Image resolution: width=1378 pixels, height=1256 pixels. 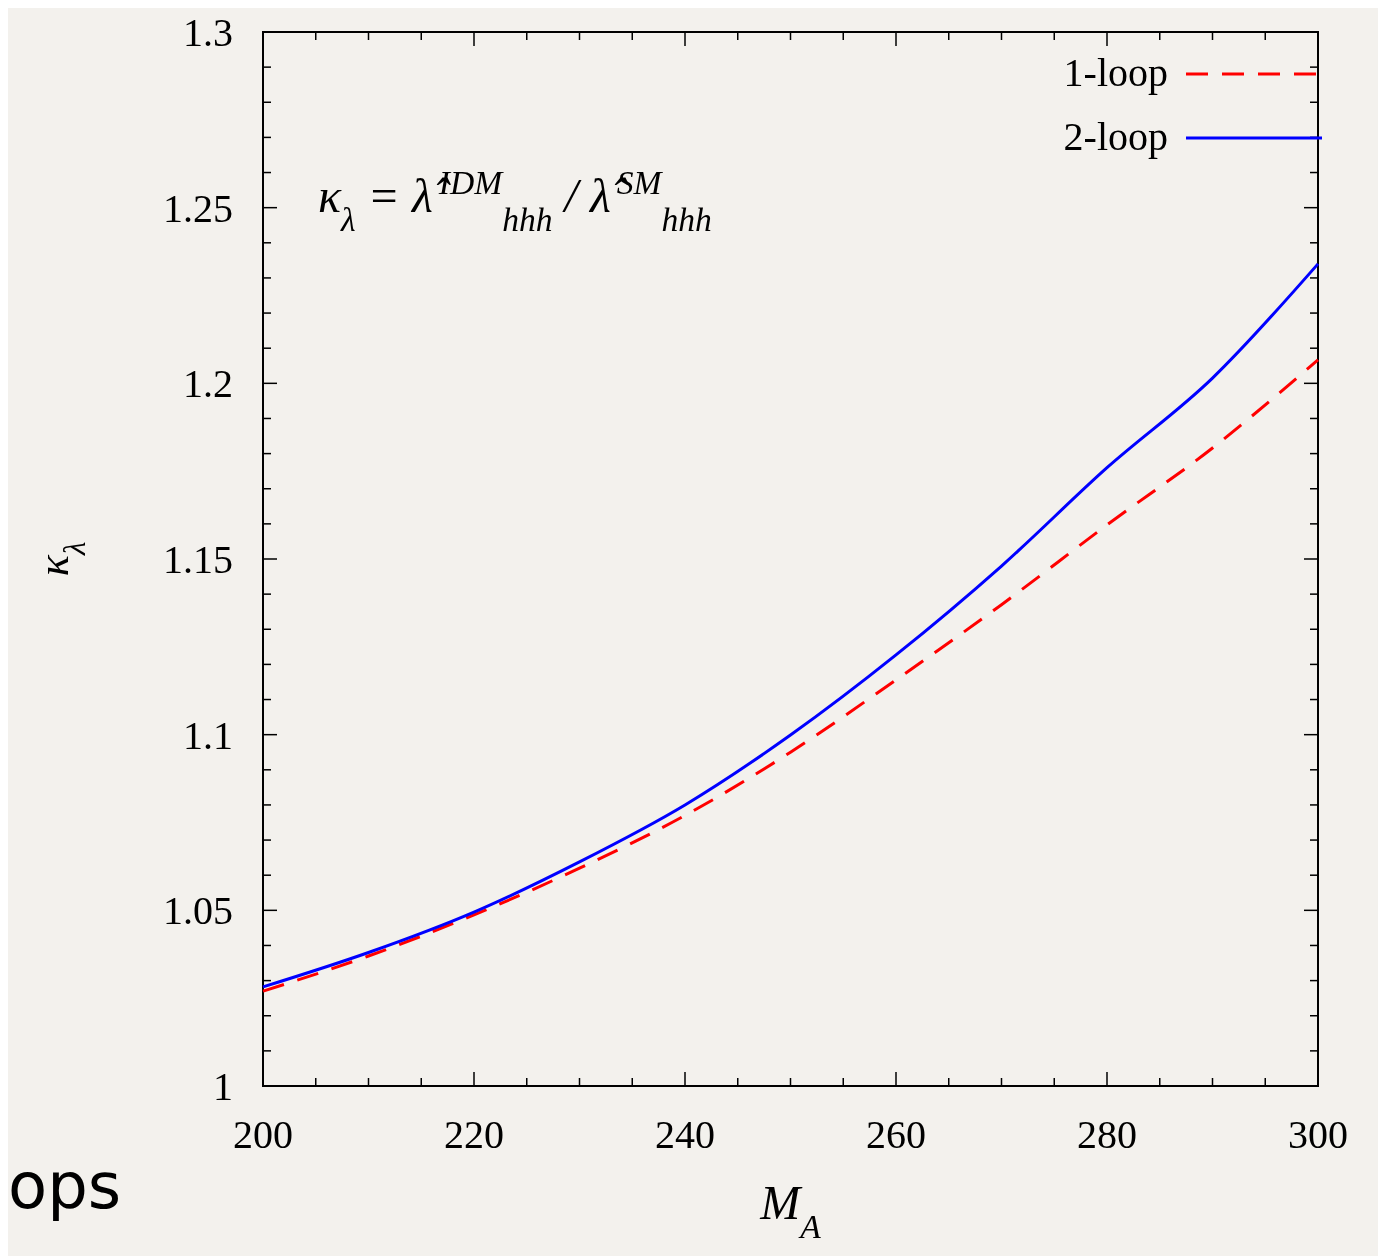 What do you see at coordinates (1115, 72) in the screenshot?
I see `legend-label: 1-loop` at bounding box center [1115, 72].